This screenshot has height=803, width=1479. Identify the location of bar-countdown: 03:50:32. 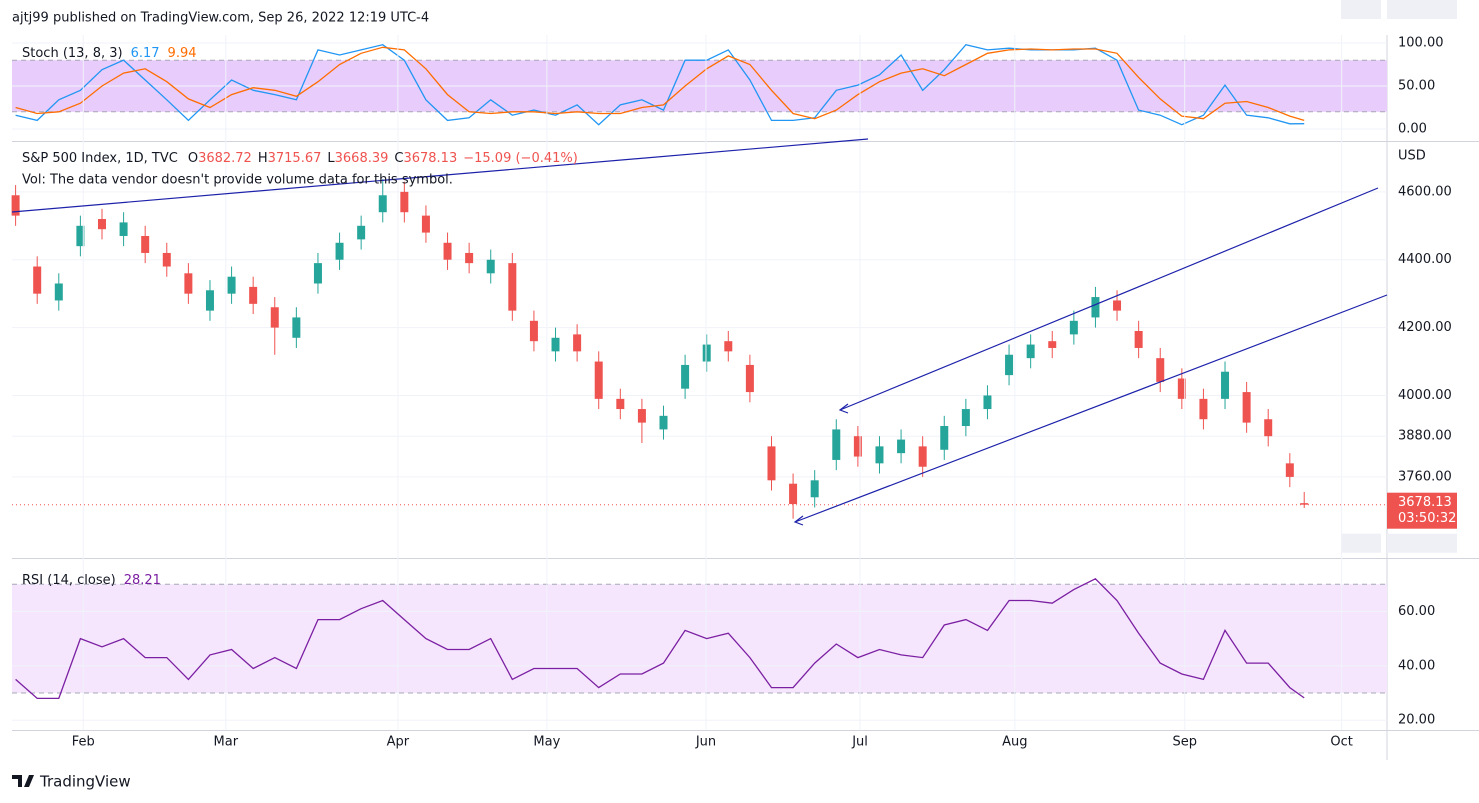
(1427, 518).